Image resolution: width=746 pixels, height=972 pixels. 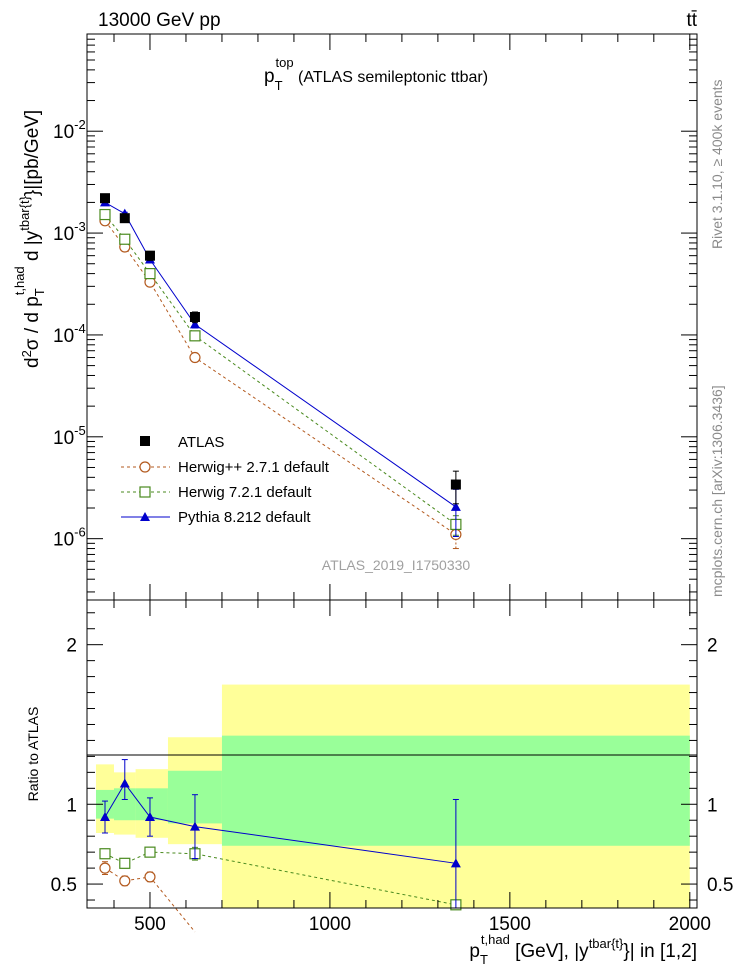 I want to click on ratio-ytick-label-right: 1, so click(x=712, y=805).